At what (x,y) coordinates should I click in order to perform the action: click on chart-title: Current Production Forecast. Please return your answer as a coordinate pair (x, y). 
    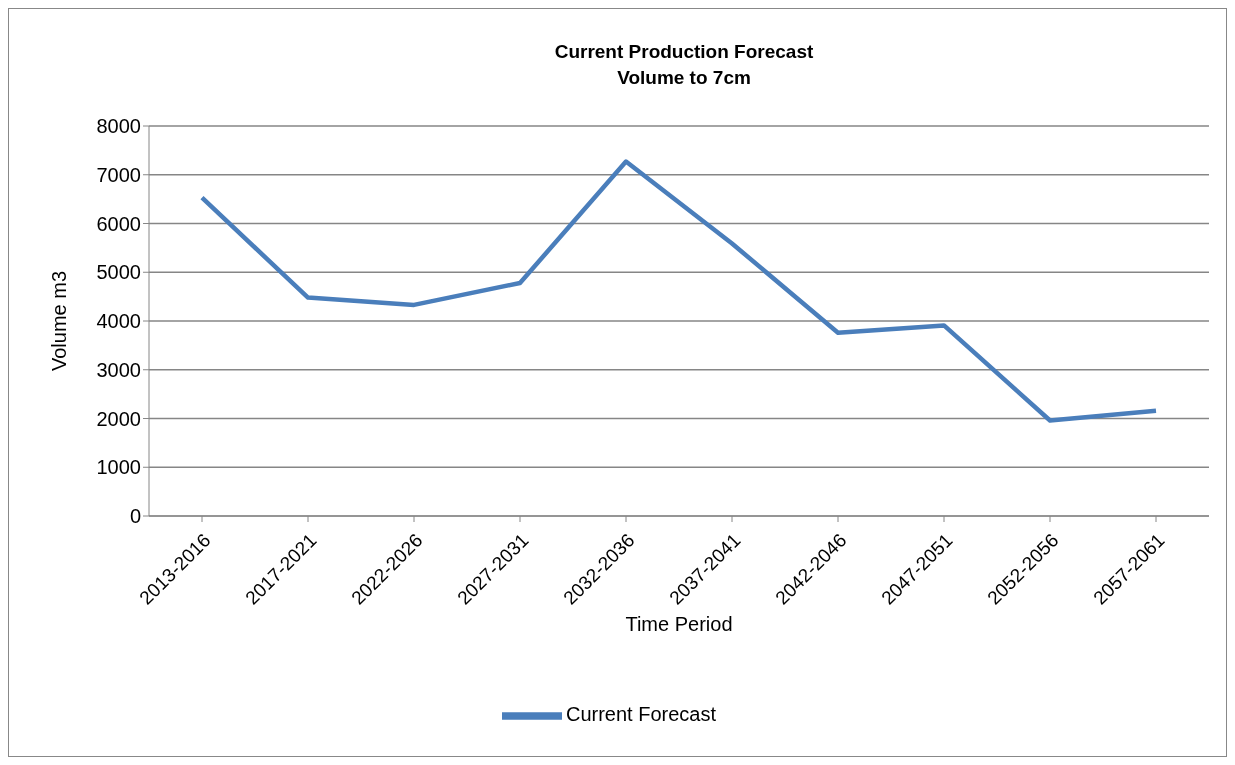
    Looking at the image, I should click on (684, 52).